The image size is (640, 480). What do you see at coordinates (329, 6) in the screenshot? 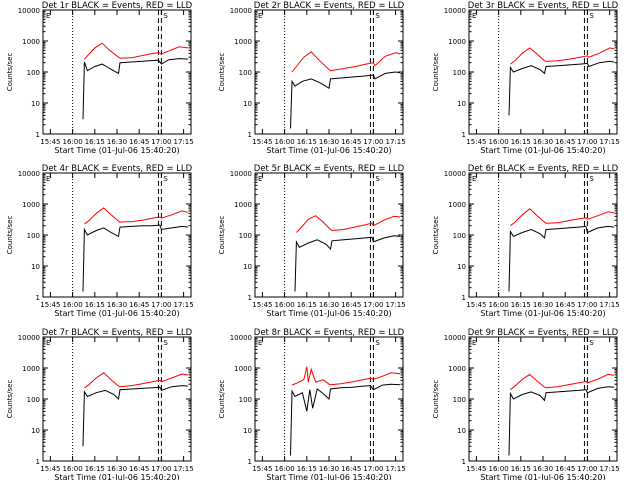
I see `chart-title: Det 2r BLACK = Events, RED = LLD` at bounding box center [329, 6].